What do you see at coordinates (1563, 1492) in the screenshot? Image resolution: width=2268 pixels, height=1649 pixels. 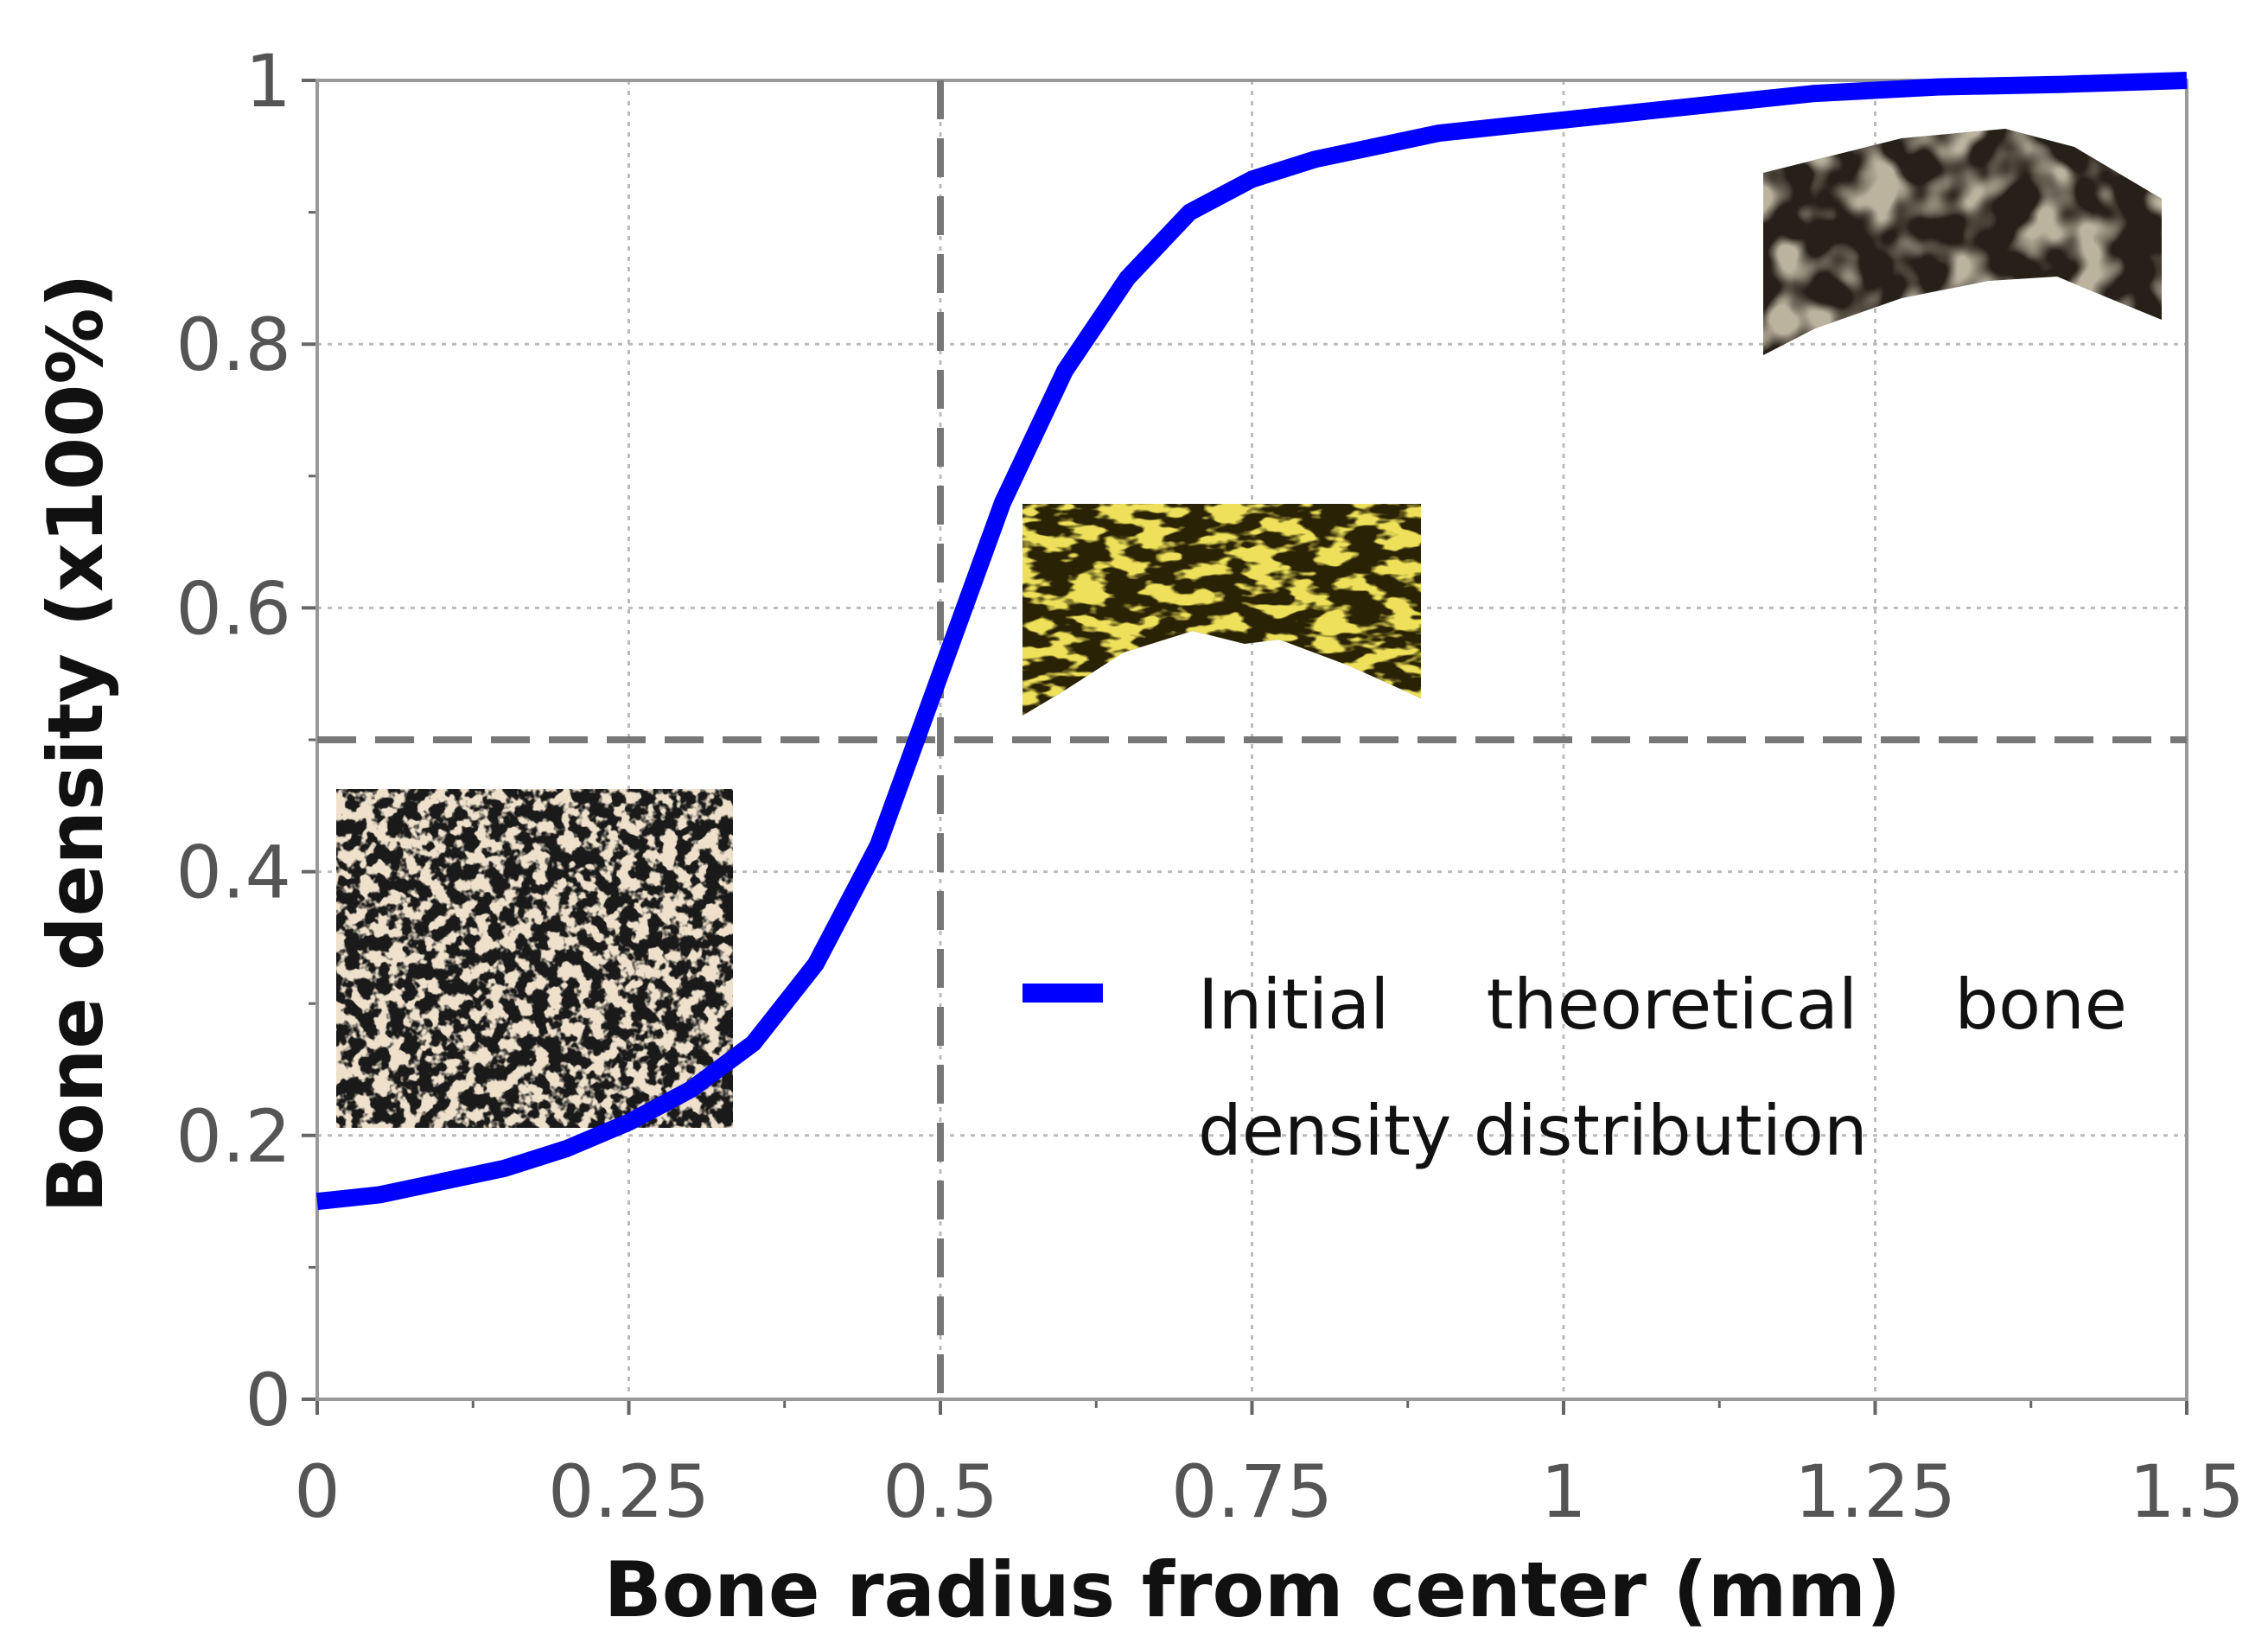 I see `x-tick-label: 1` at bounding box center [1563, 1492].